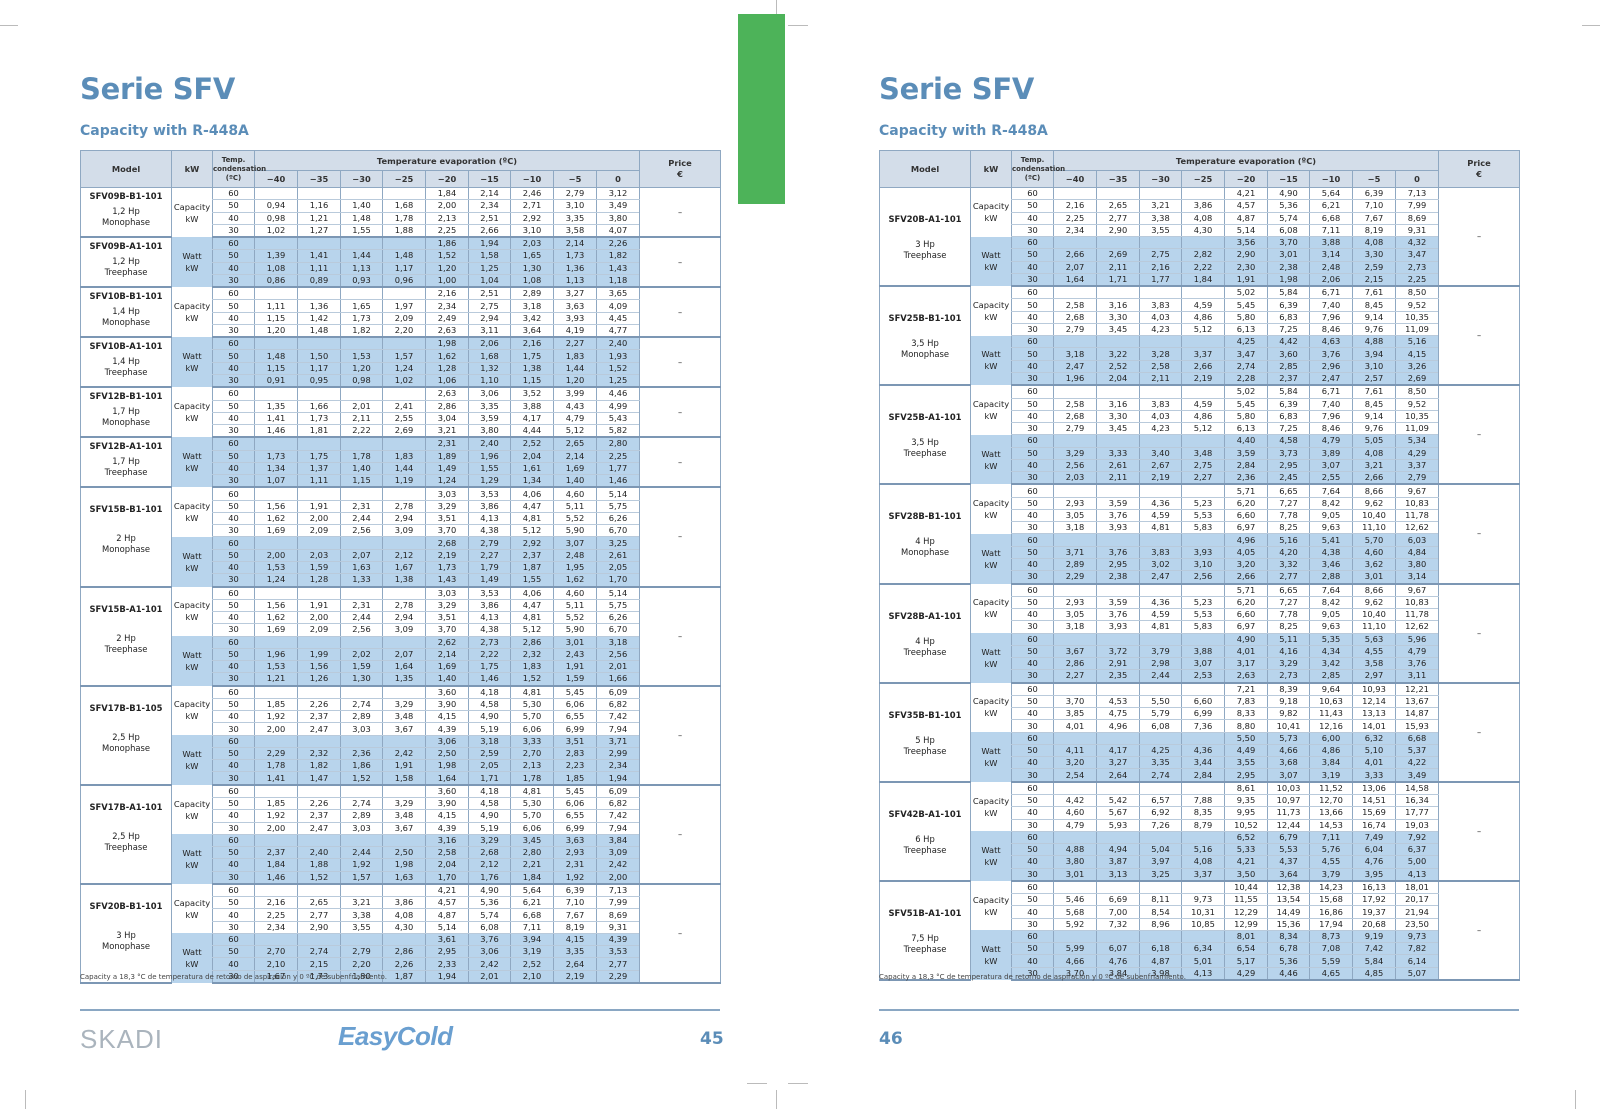  Describe the element at coordinates (798, 25) in the screenshot. I see `crop-mark` at that location.